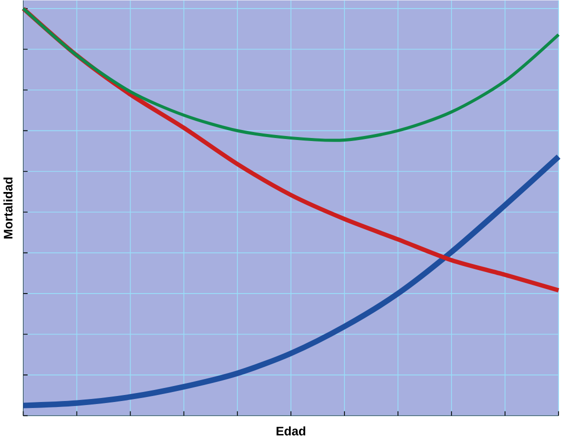 The height and width of the screenshot is (439, 562). I want to click on x-axis-title: Edad, so click(291, 431).